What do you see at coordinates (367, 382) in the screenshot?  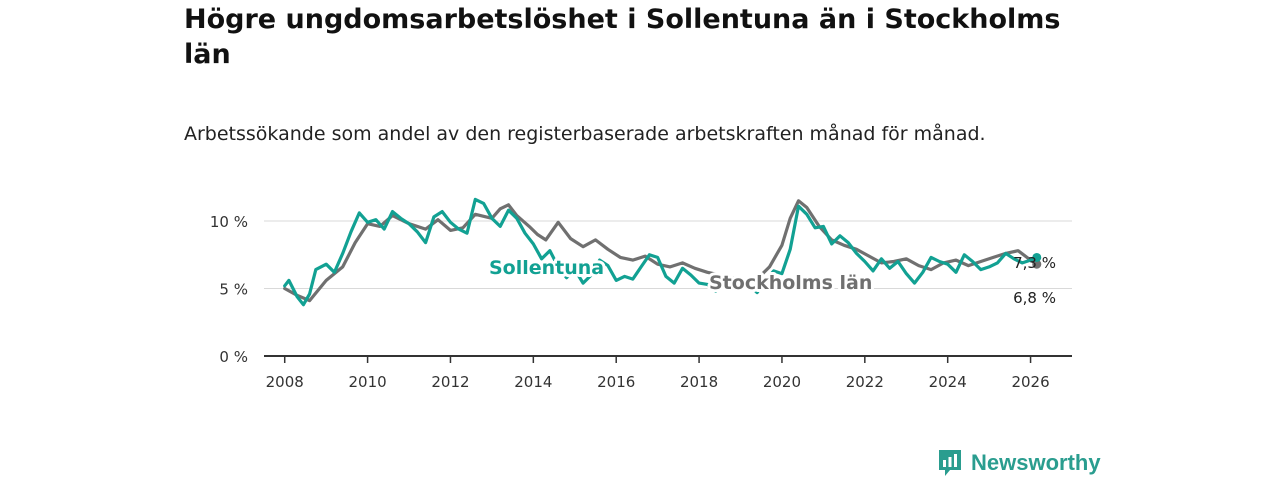 I see `x-tick-label: 2010` at bounding box center [367, 382].